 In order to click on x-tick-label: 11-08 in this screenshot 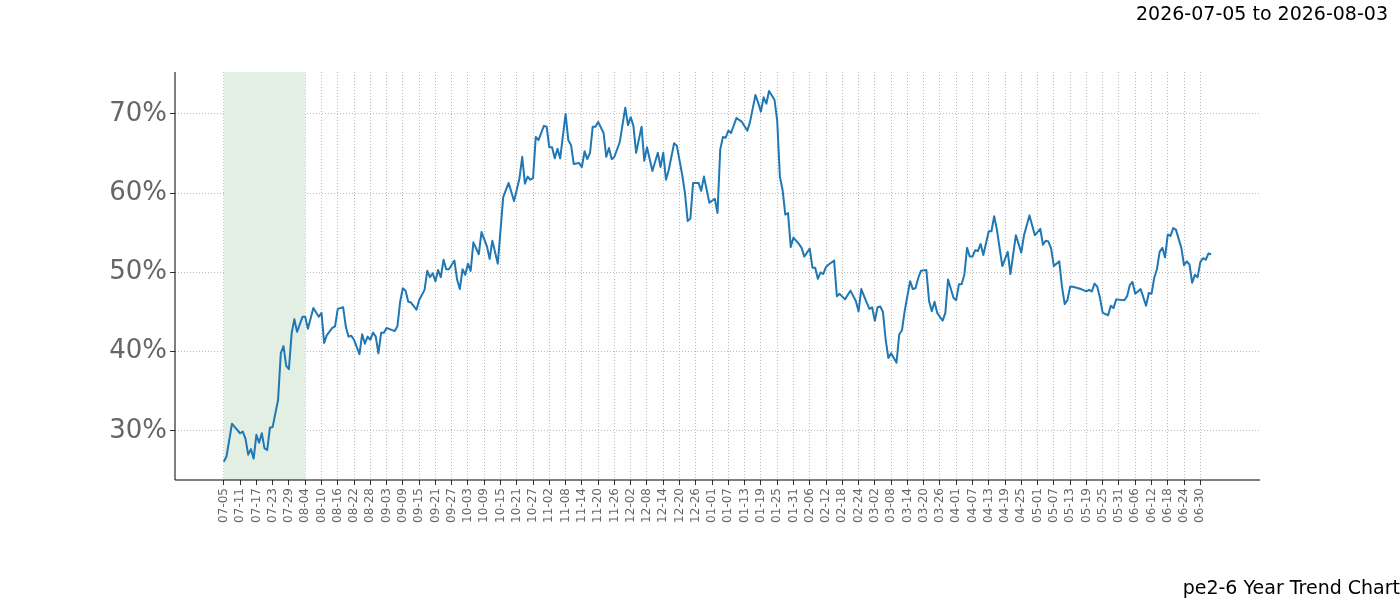, I will do `click(564, 505)`.